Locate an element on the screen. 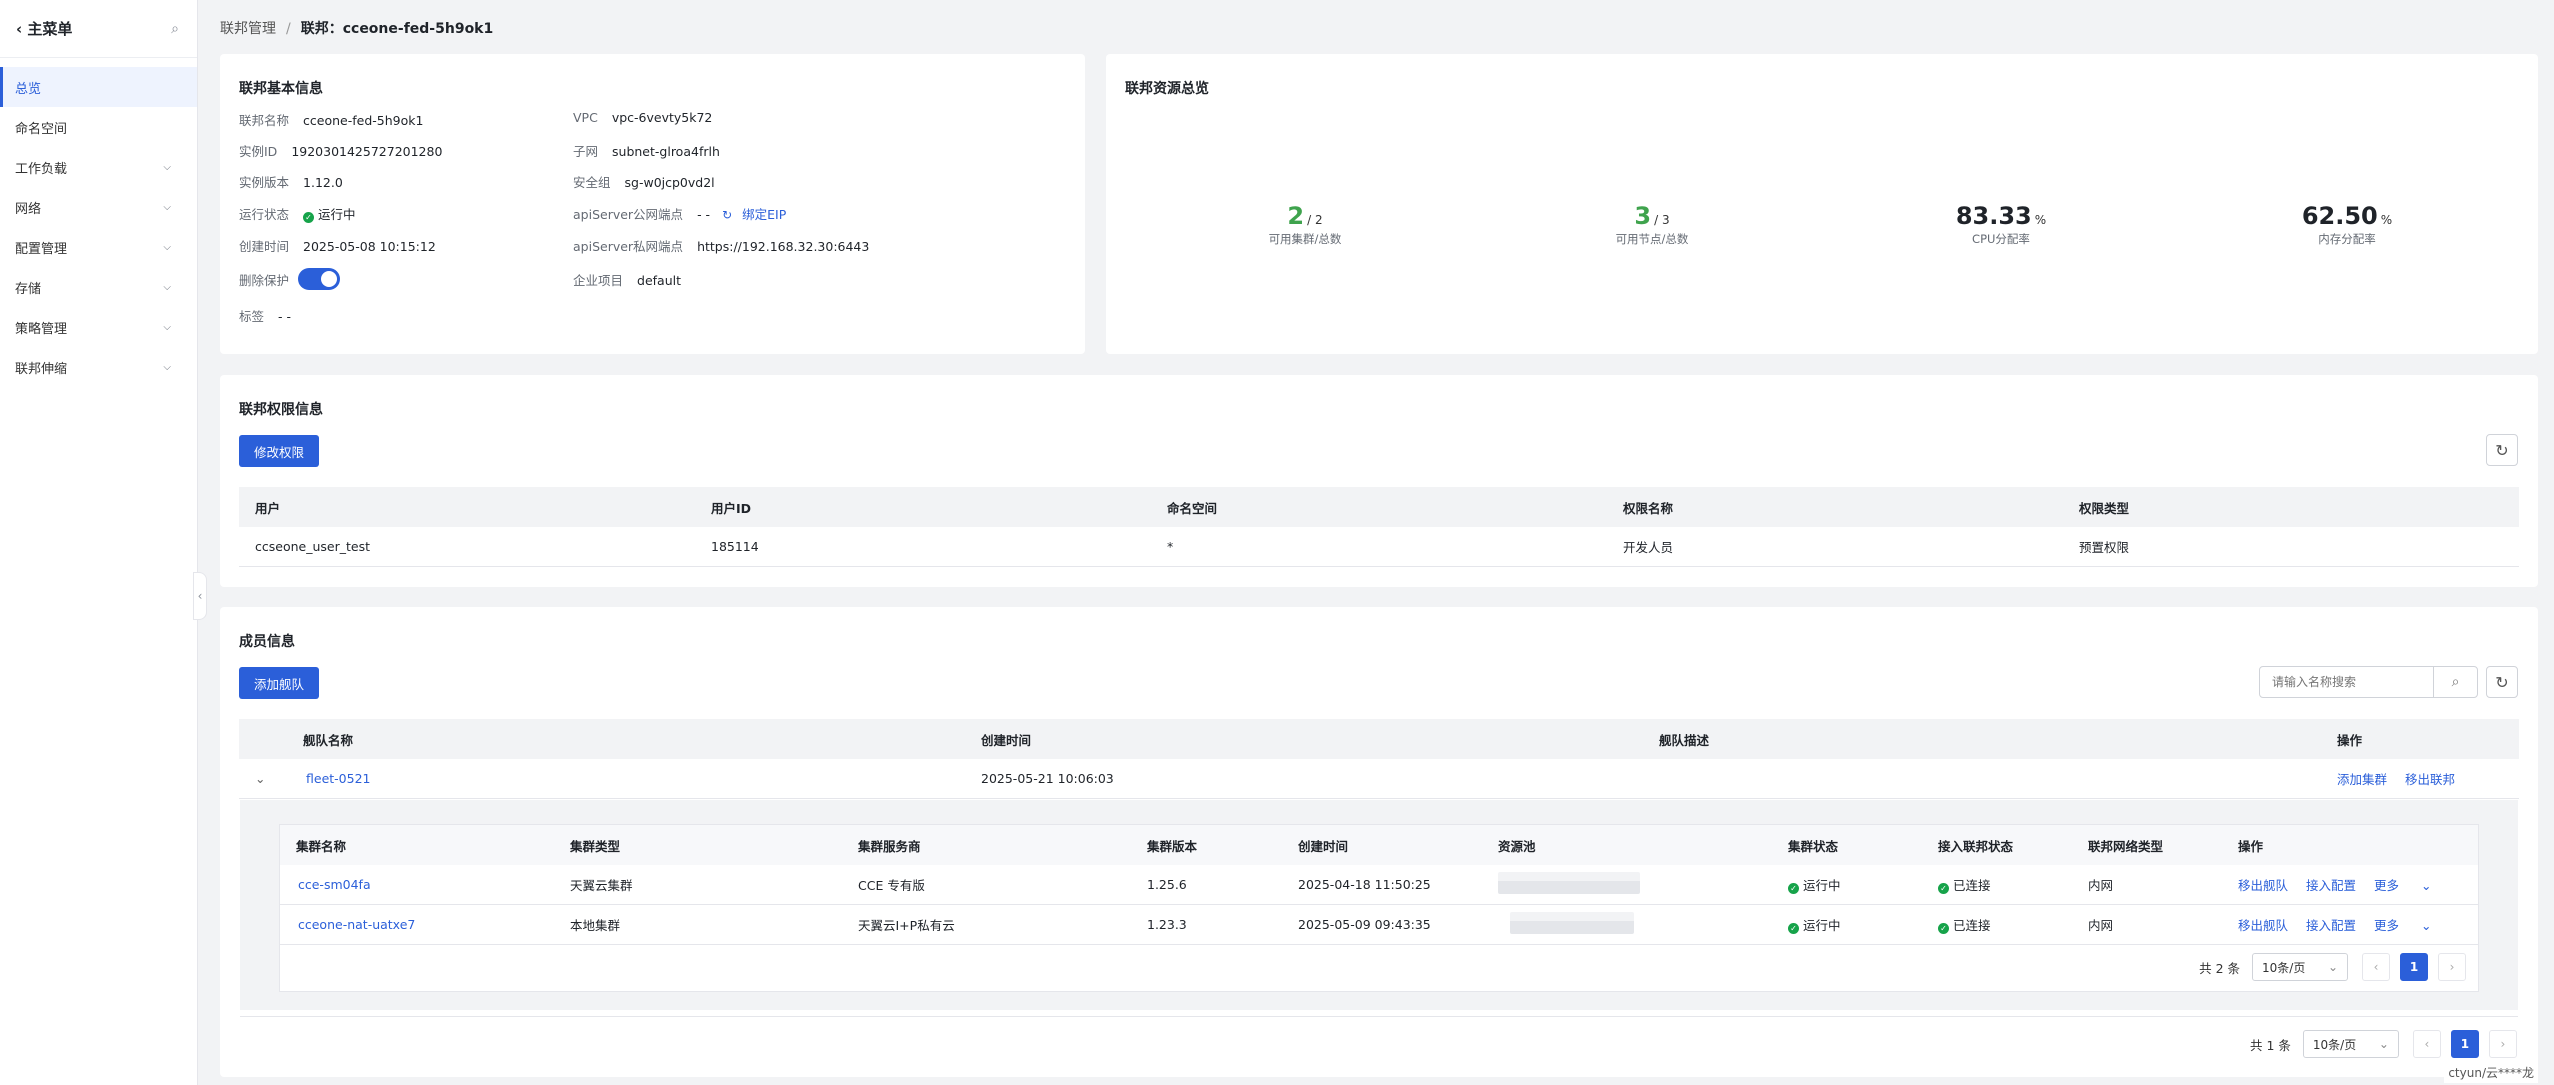  fleet-page-size-select: 10条/页 ⌄ is located at coordinates (2350, 1044).